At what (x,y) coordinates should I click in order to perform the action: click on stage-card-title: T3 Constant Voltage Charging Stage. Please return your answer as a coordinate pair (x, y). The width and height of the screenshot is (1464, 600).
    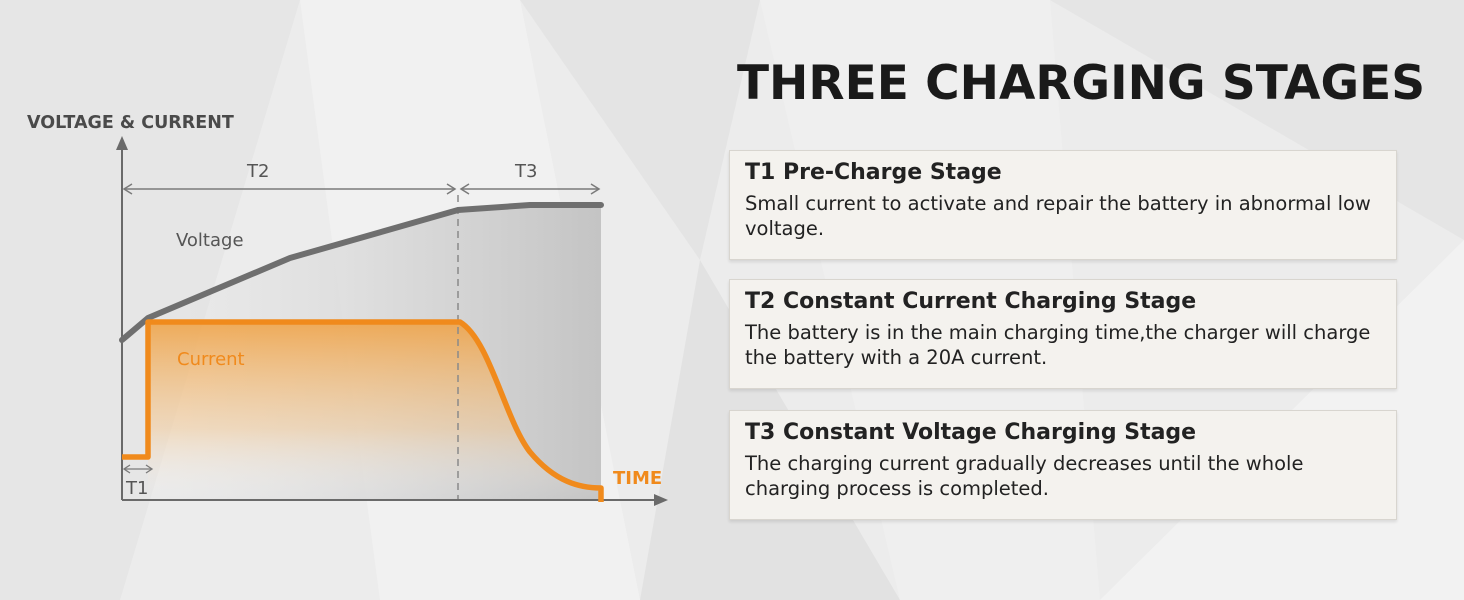
    Looking at the image, I should click on (971, 432).